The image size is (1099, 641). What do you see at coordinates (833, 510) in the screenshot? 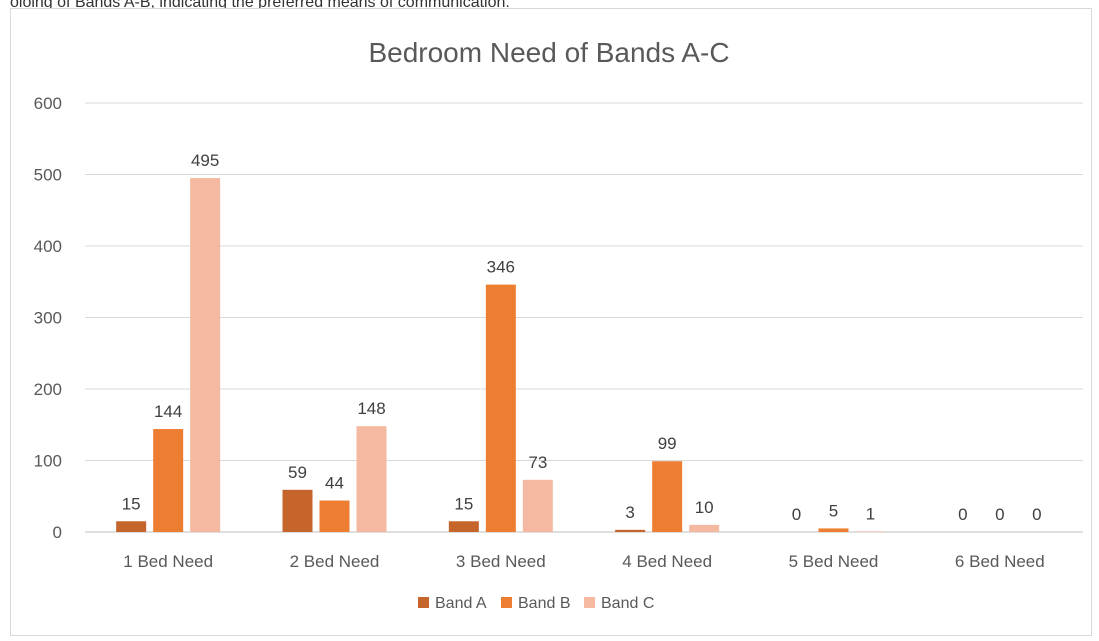
I see `data-label: 5` at bounding box center [833, 510].